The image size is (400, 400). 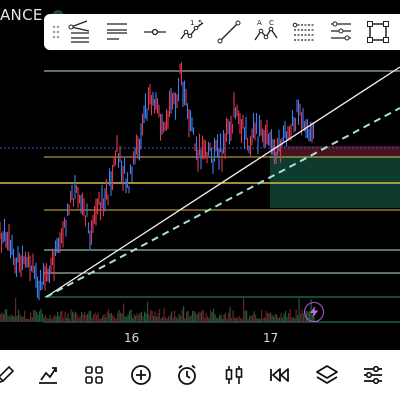 What do you see at coordinates (58, 32) in the screenshot?
I see `drag-handle-icon` at bounding box center [58, 32].